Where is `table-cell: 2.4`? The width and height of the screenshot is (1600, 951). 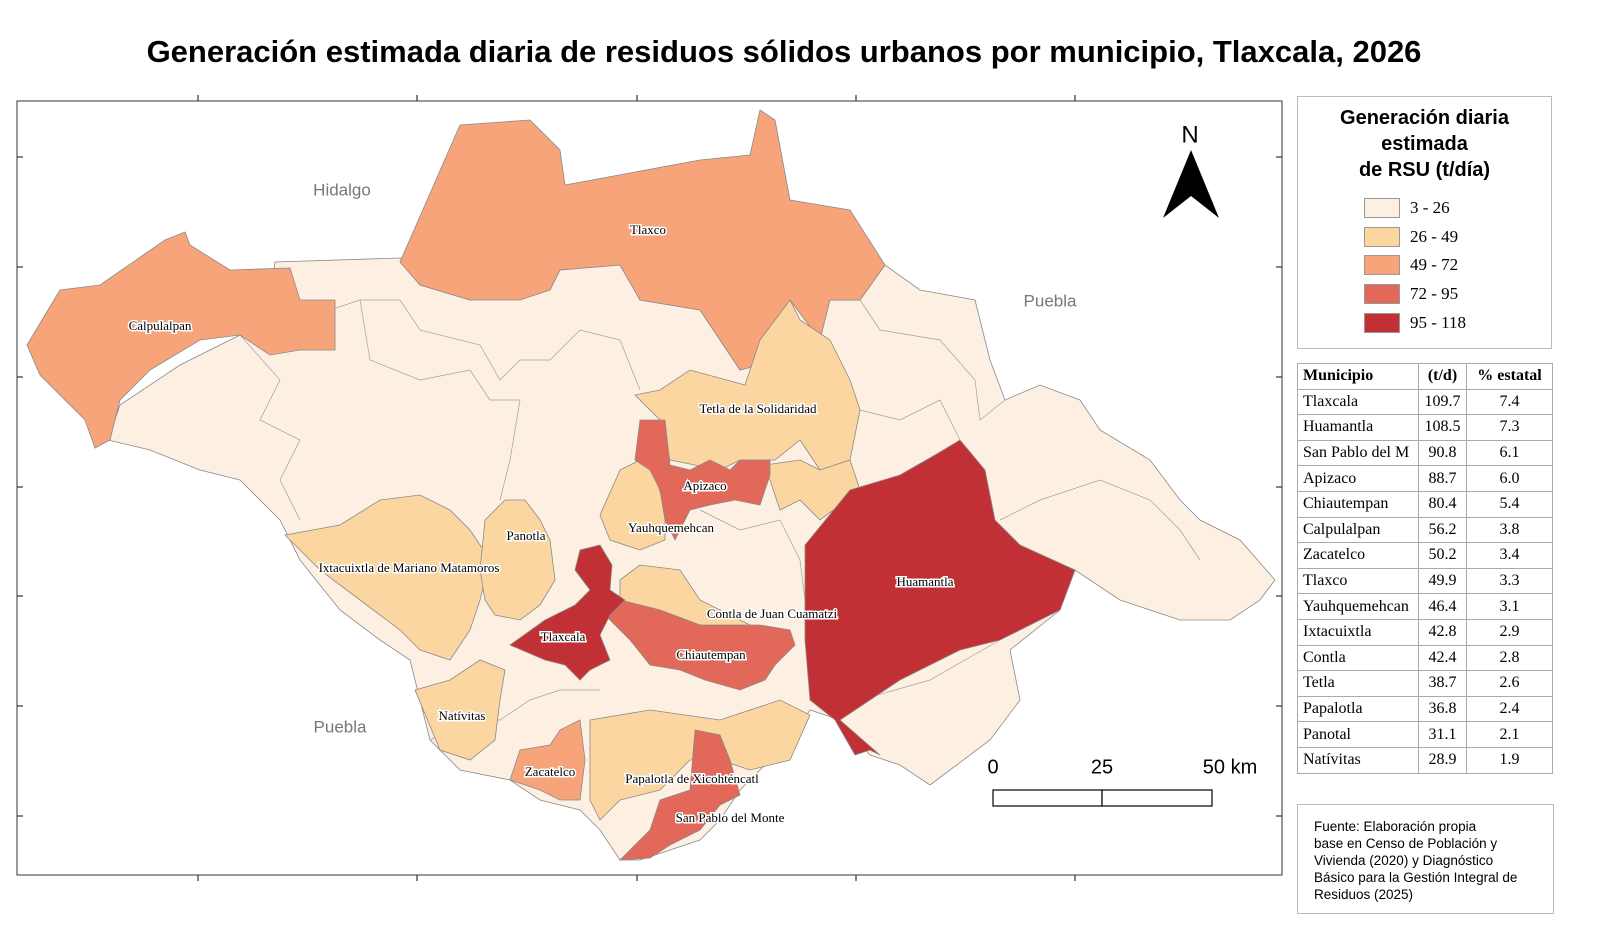
table-cell: 2.4 is located at coordinates (1509, 709).